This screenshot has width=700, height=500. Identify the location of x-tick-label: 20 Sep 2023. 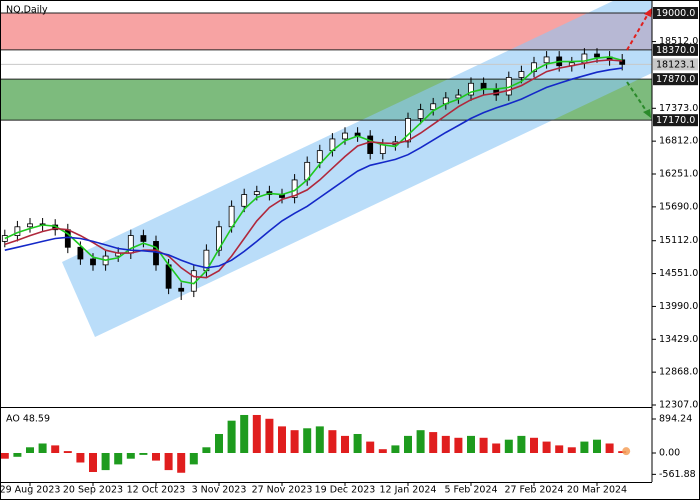
(93, 490).